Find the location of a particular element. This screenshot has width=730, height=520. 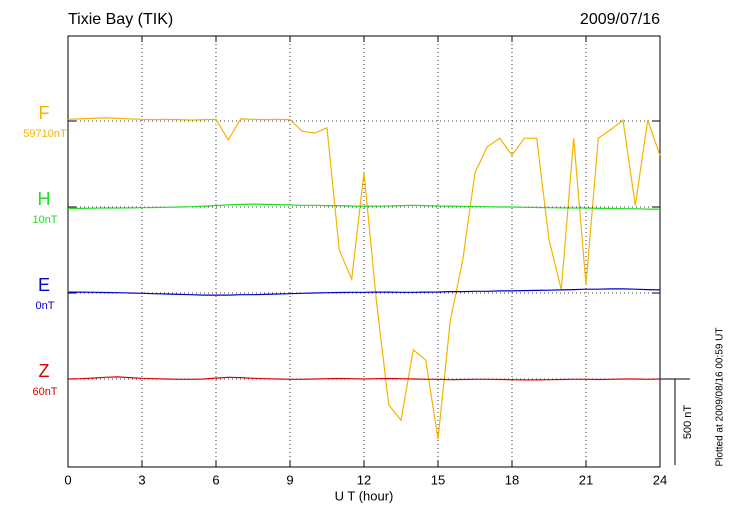

x-tick-label: 15 is located at coordinates (438, 479).